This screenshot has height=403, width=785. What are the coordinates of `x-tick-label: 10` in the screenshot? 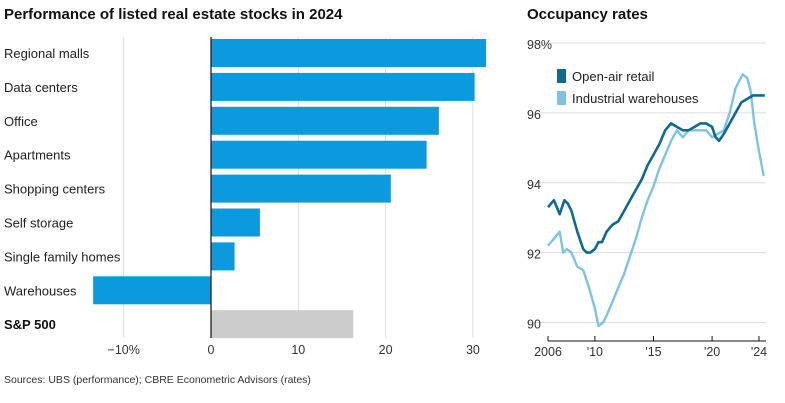 It's located at (298, 350).